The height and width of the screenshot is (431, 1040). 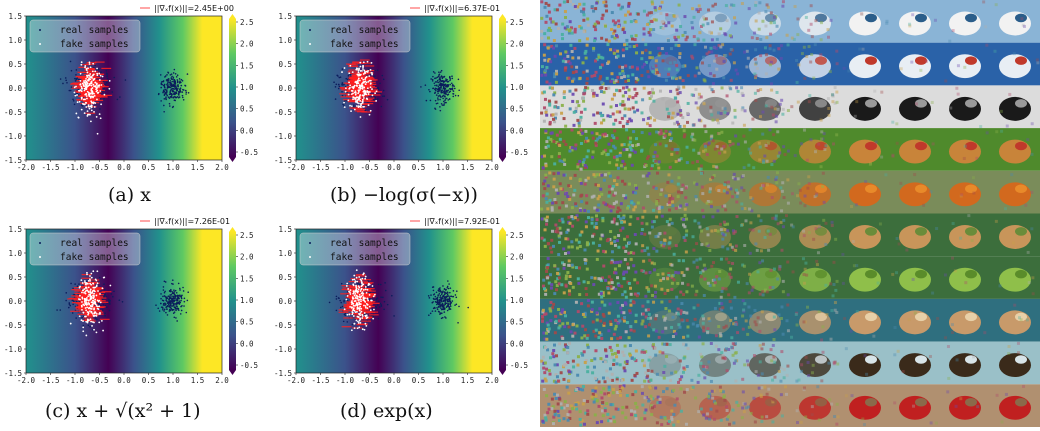 What do you see at coordinates (517, 87) in the screenshot?
I see `colorbar-tick-label: 1.0` at bounding box center [517, 87].